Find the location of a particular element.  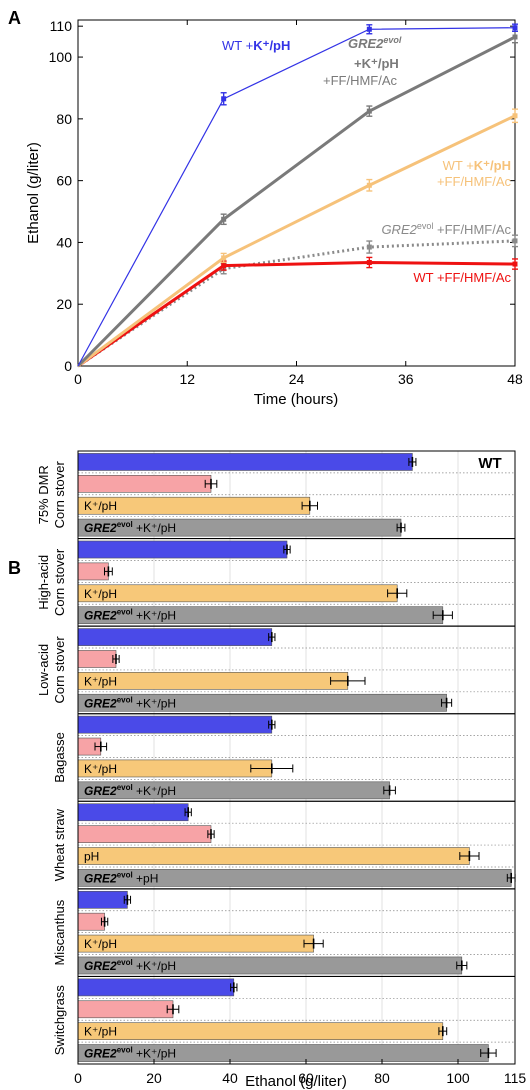

label-wt-ff: WT +FF/HMF/Ac is located at coordinates (462, 277).